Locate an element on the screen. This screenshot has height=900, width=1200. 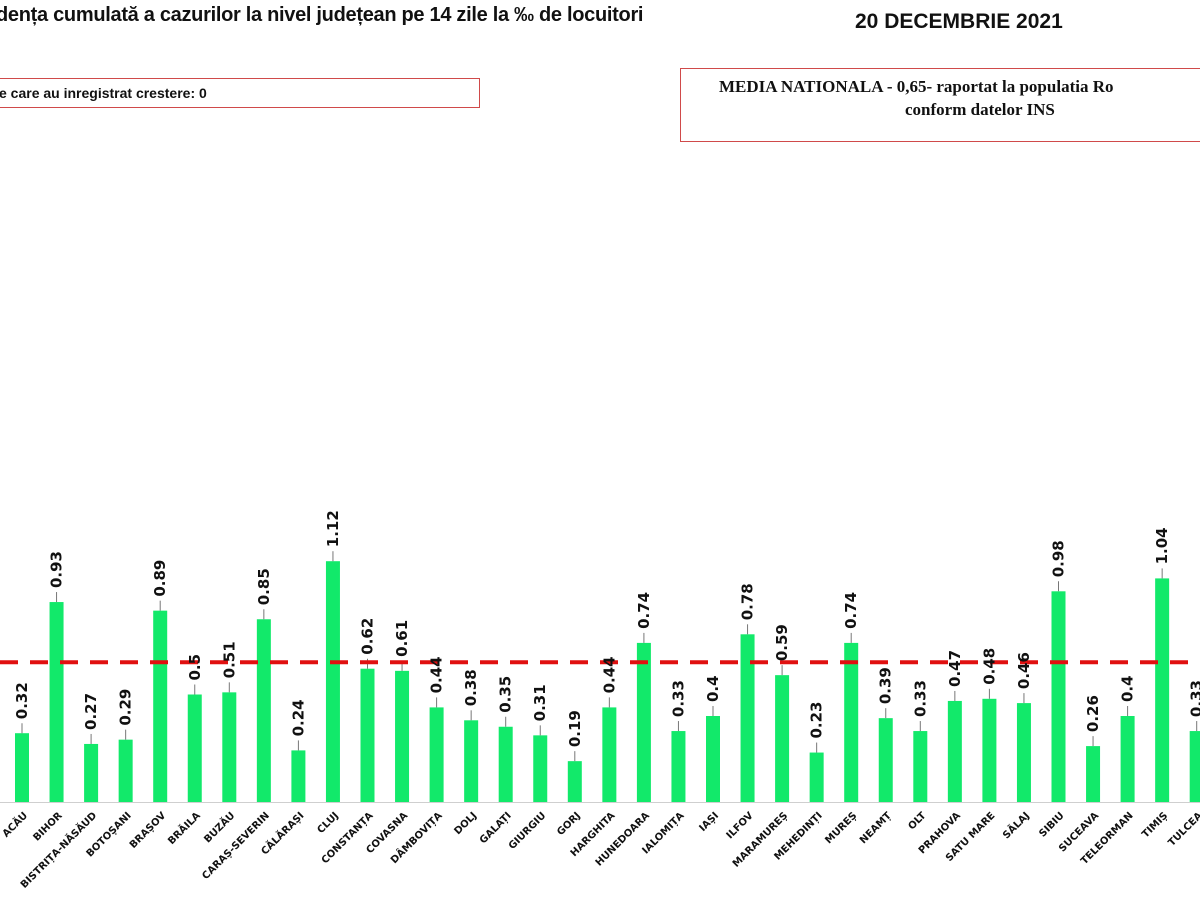
bar-giurgiu is located at coordinates (540, 768).